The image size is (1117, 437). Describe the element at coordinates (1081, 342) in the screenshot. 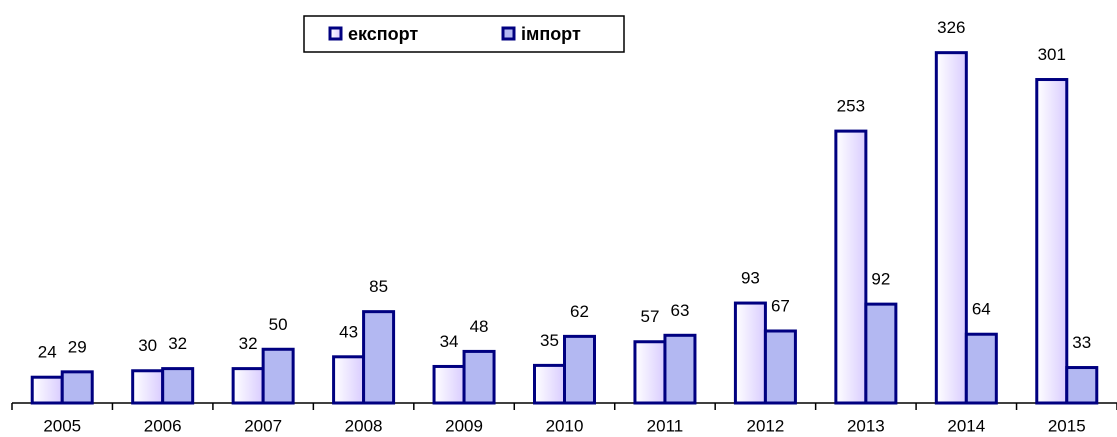

I see `data-label: 33` at that location.